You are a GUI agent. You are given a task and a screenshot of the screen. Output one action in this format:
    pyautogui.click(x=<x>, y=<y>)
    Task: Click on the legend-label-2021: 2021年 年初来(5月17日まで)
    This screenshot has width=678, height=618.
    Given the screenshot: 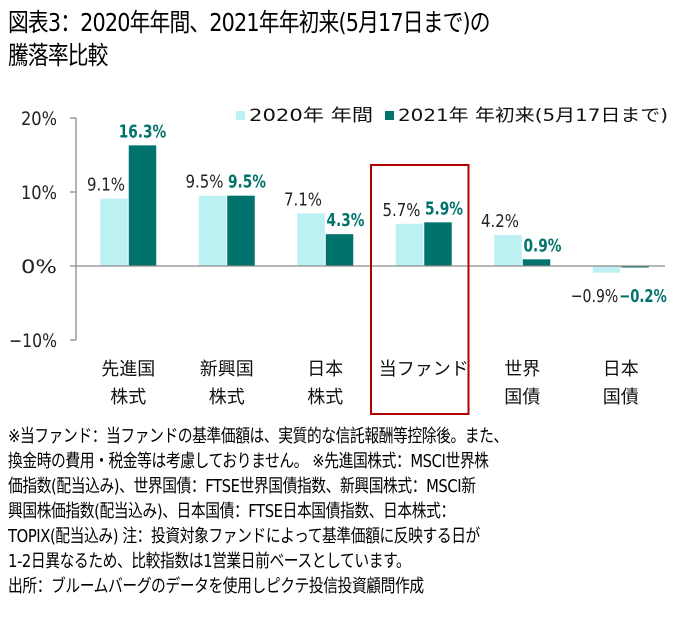 What is the action you would take?
    pyautogui.click(x=533, y=116)
    